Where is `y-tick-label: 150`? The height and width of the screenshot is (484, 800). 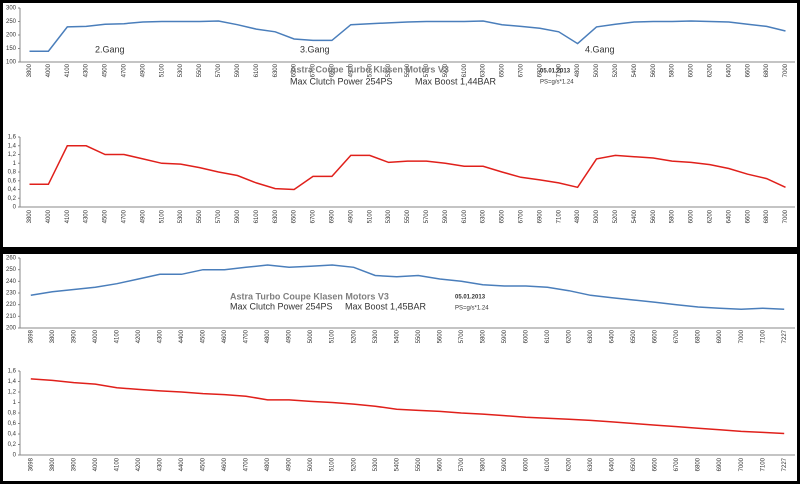
y-tick-label: 150 is located at coordinates (11, 49).